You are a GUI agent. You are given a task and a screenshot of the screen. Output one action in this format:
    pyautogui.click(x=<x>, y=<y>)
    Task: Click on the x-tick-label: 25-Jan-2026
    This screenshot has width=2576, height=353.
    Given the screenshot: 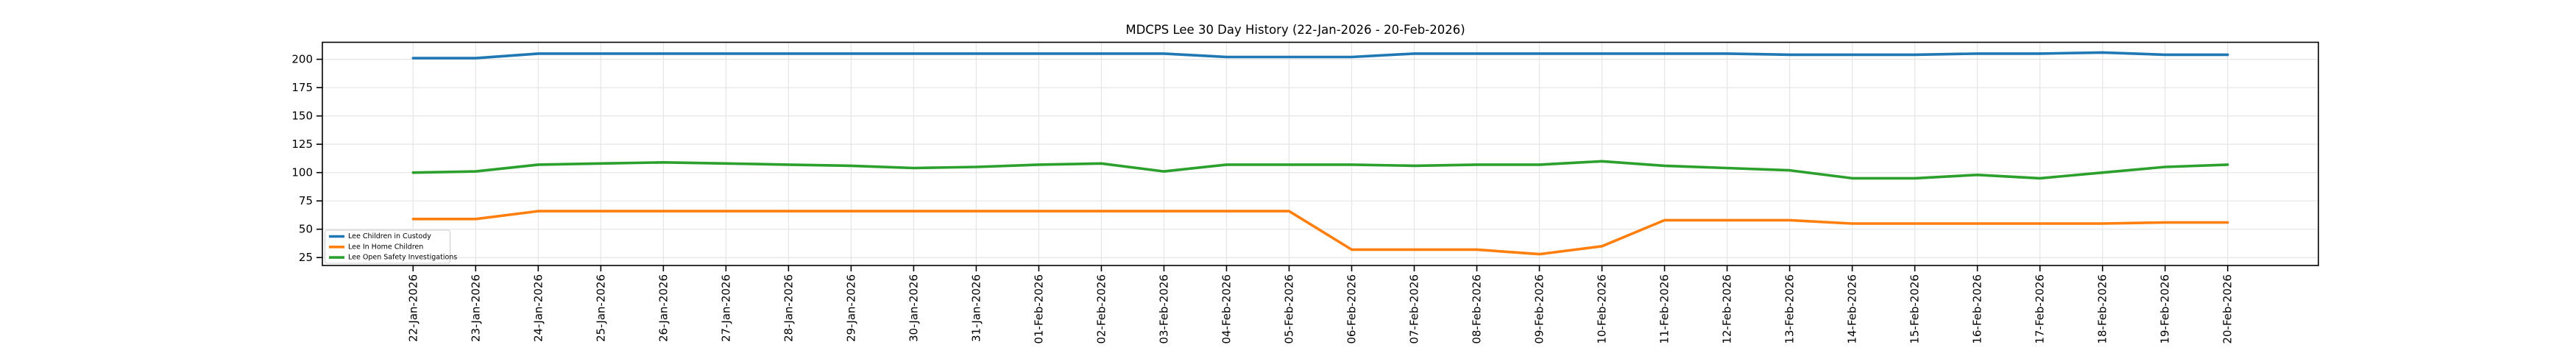 What is the action you would take?
    pyautogui.click(x=600, y=308)
    